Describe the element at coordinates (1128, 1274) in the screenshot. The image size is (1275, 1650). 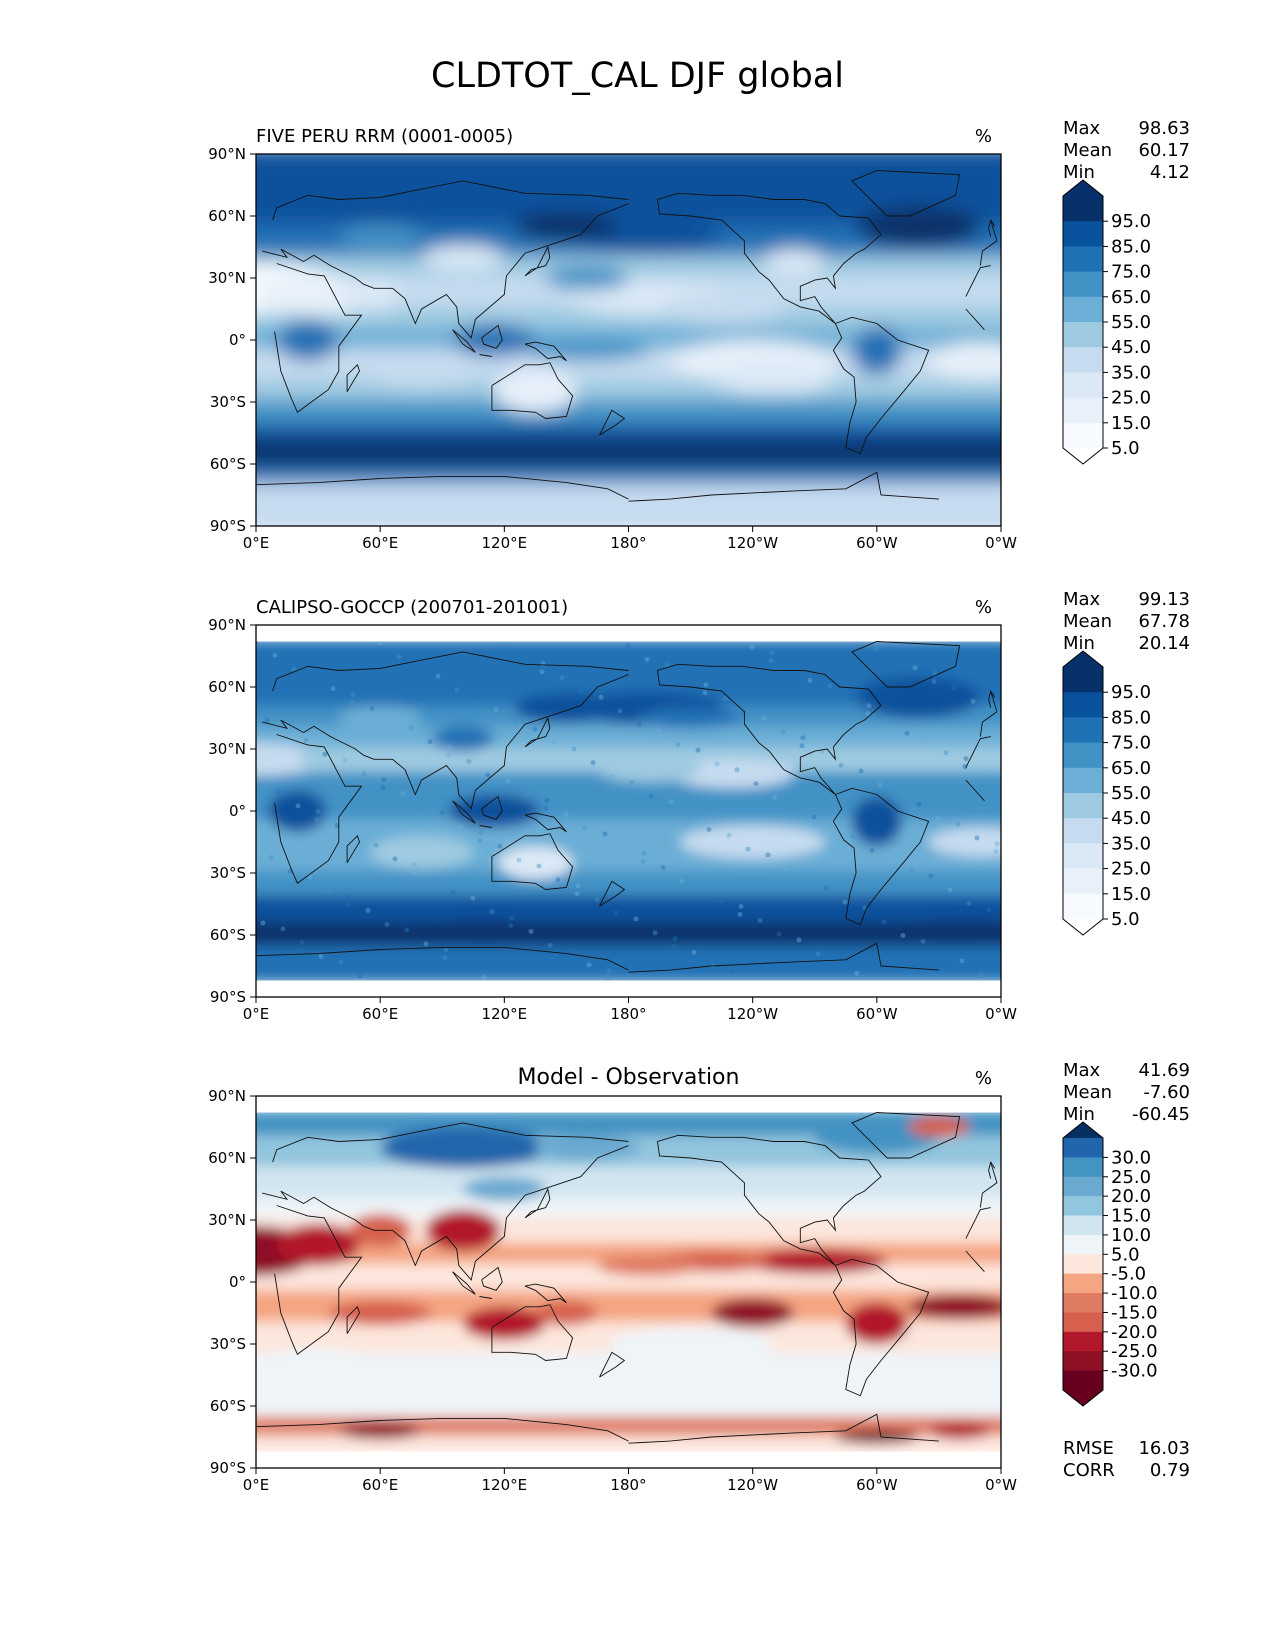
I see `colorbar-label: -5.0` at that location.